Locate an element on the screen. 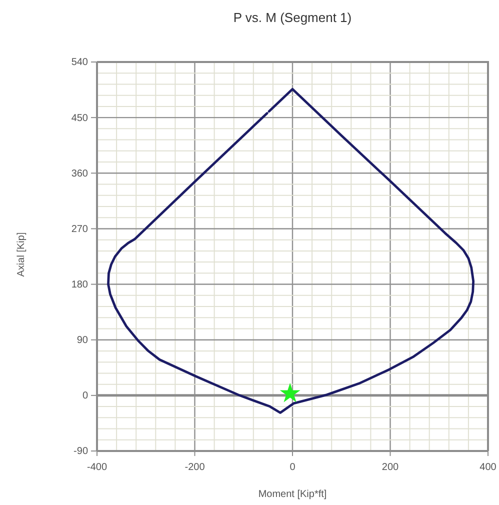 This screenshot has height=505, width=499. y-tick-label: 180 is located at coordinates (79, 284).